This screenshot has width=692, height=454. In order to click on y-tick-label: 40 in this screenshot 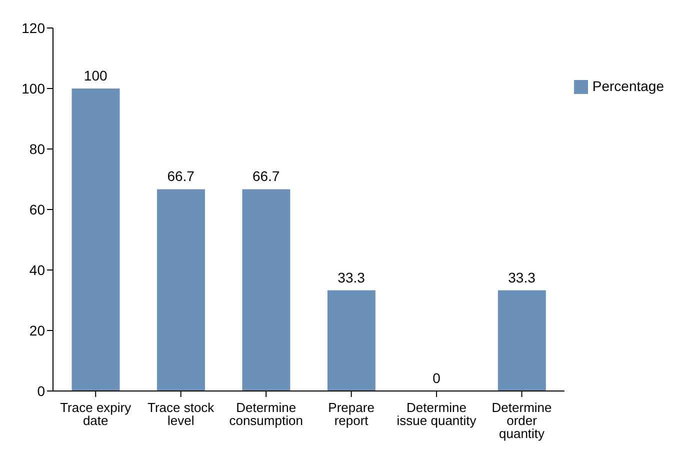, I will do `click(37, 270)`.